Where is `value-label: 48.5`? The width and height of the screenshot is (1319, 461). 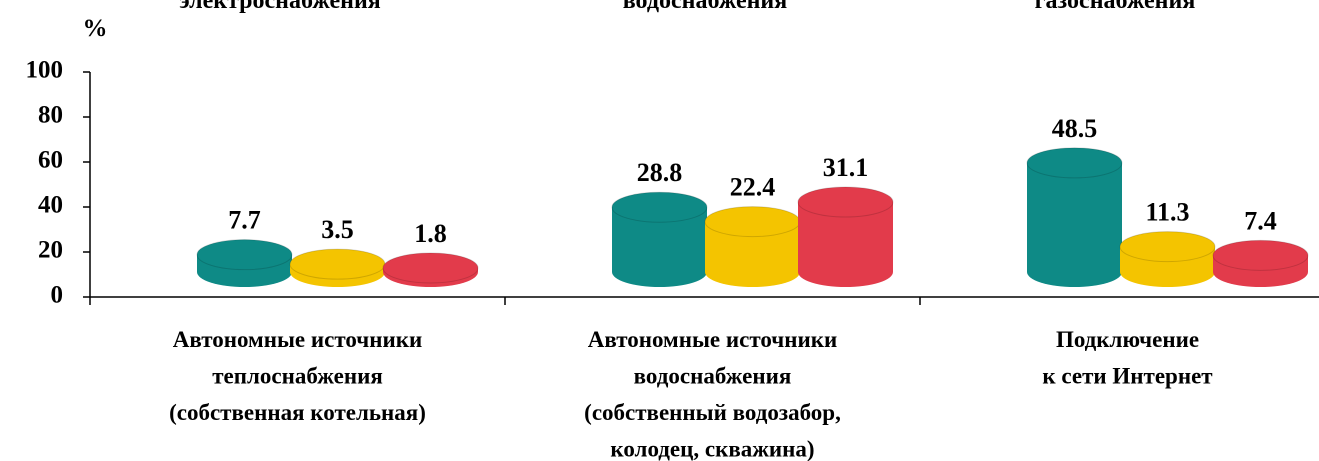
value-label: 48.5 is located at coordinates (1075, 128).